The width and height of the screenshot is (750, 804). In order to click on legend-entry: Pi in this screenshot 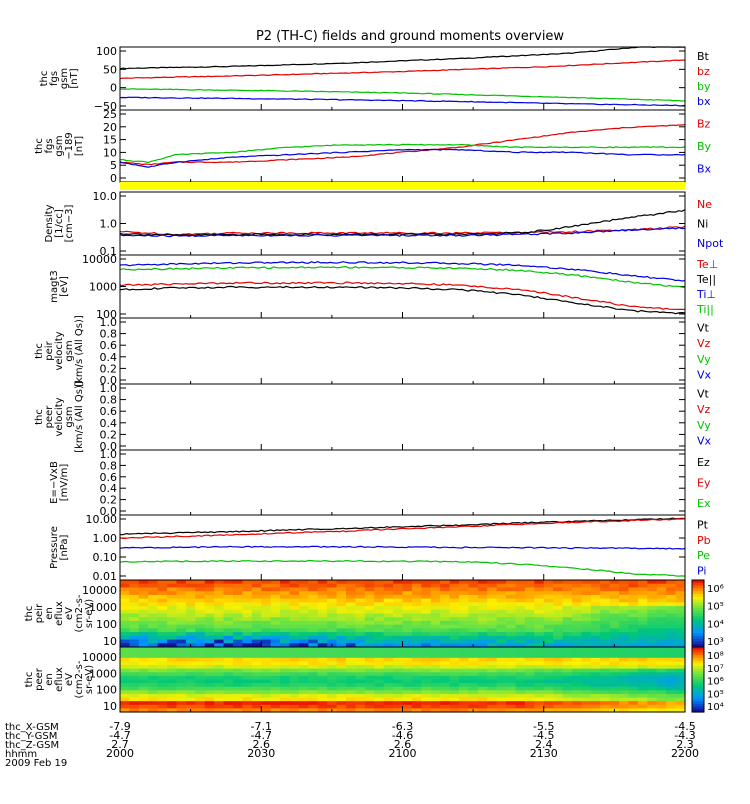, I will do `click(701, 571)`.